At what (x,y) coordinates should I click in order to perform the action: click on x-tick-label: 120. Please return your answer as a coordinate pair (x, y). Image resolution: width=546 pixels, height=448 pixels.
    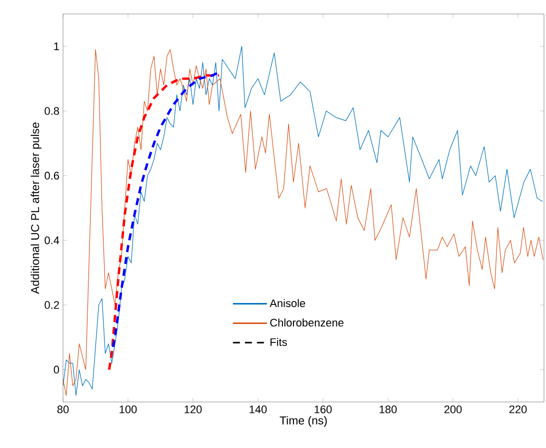
    Looking at the image, I should click on (193, 410).